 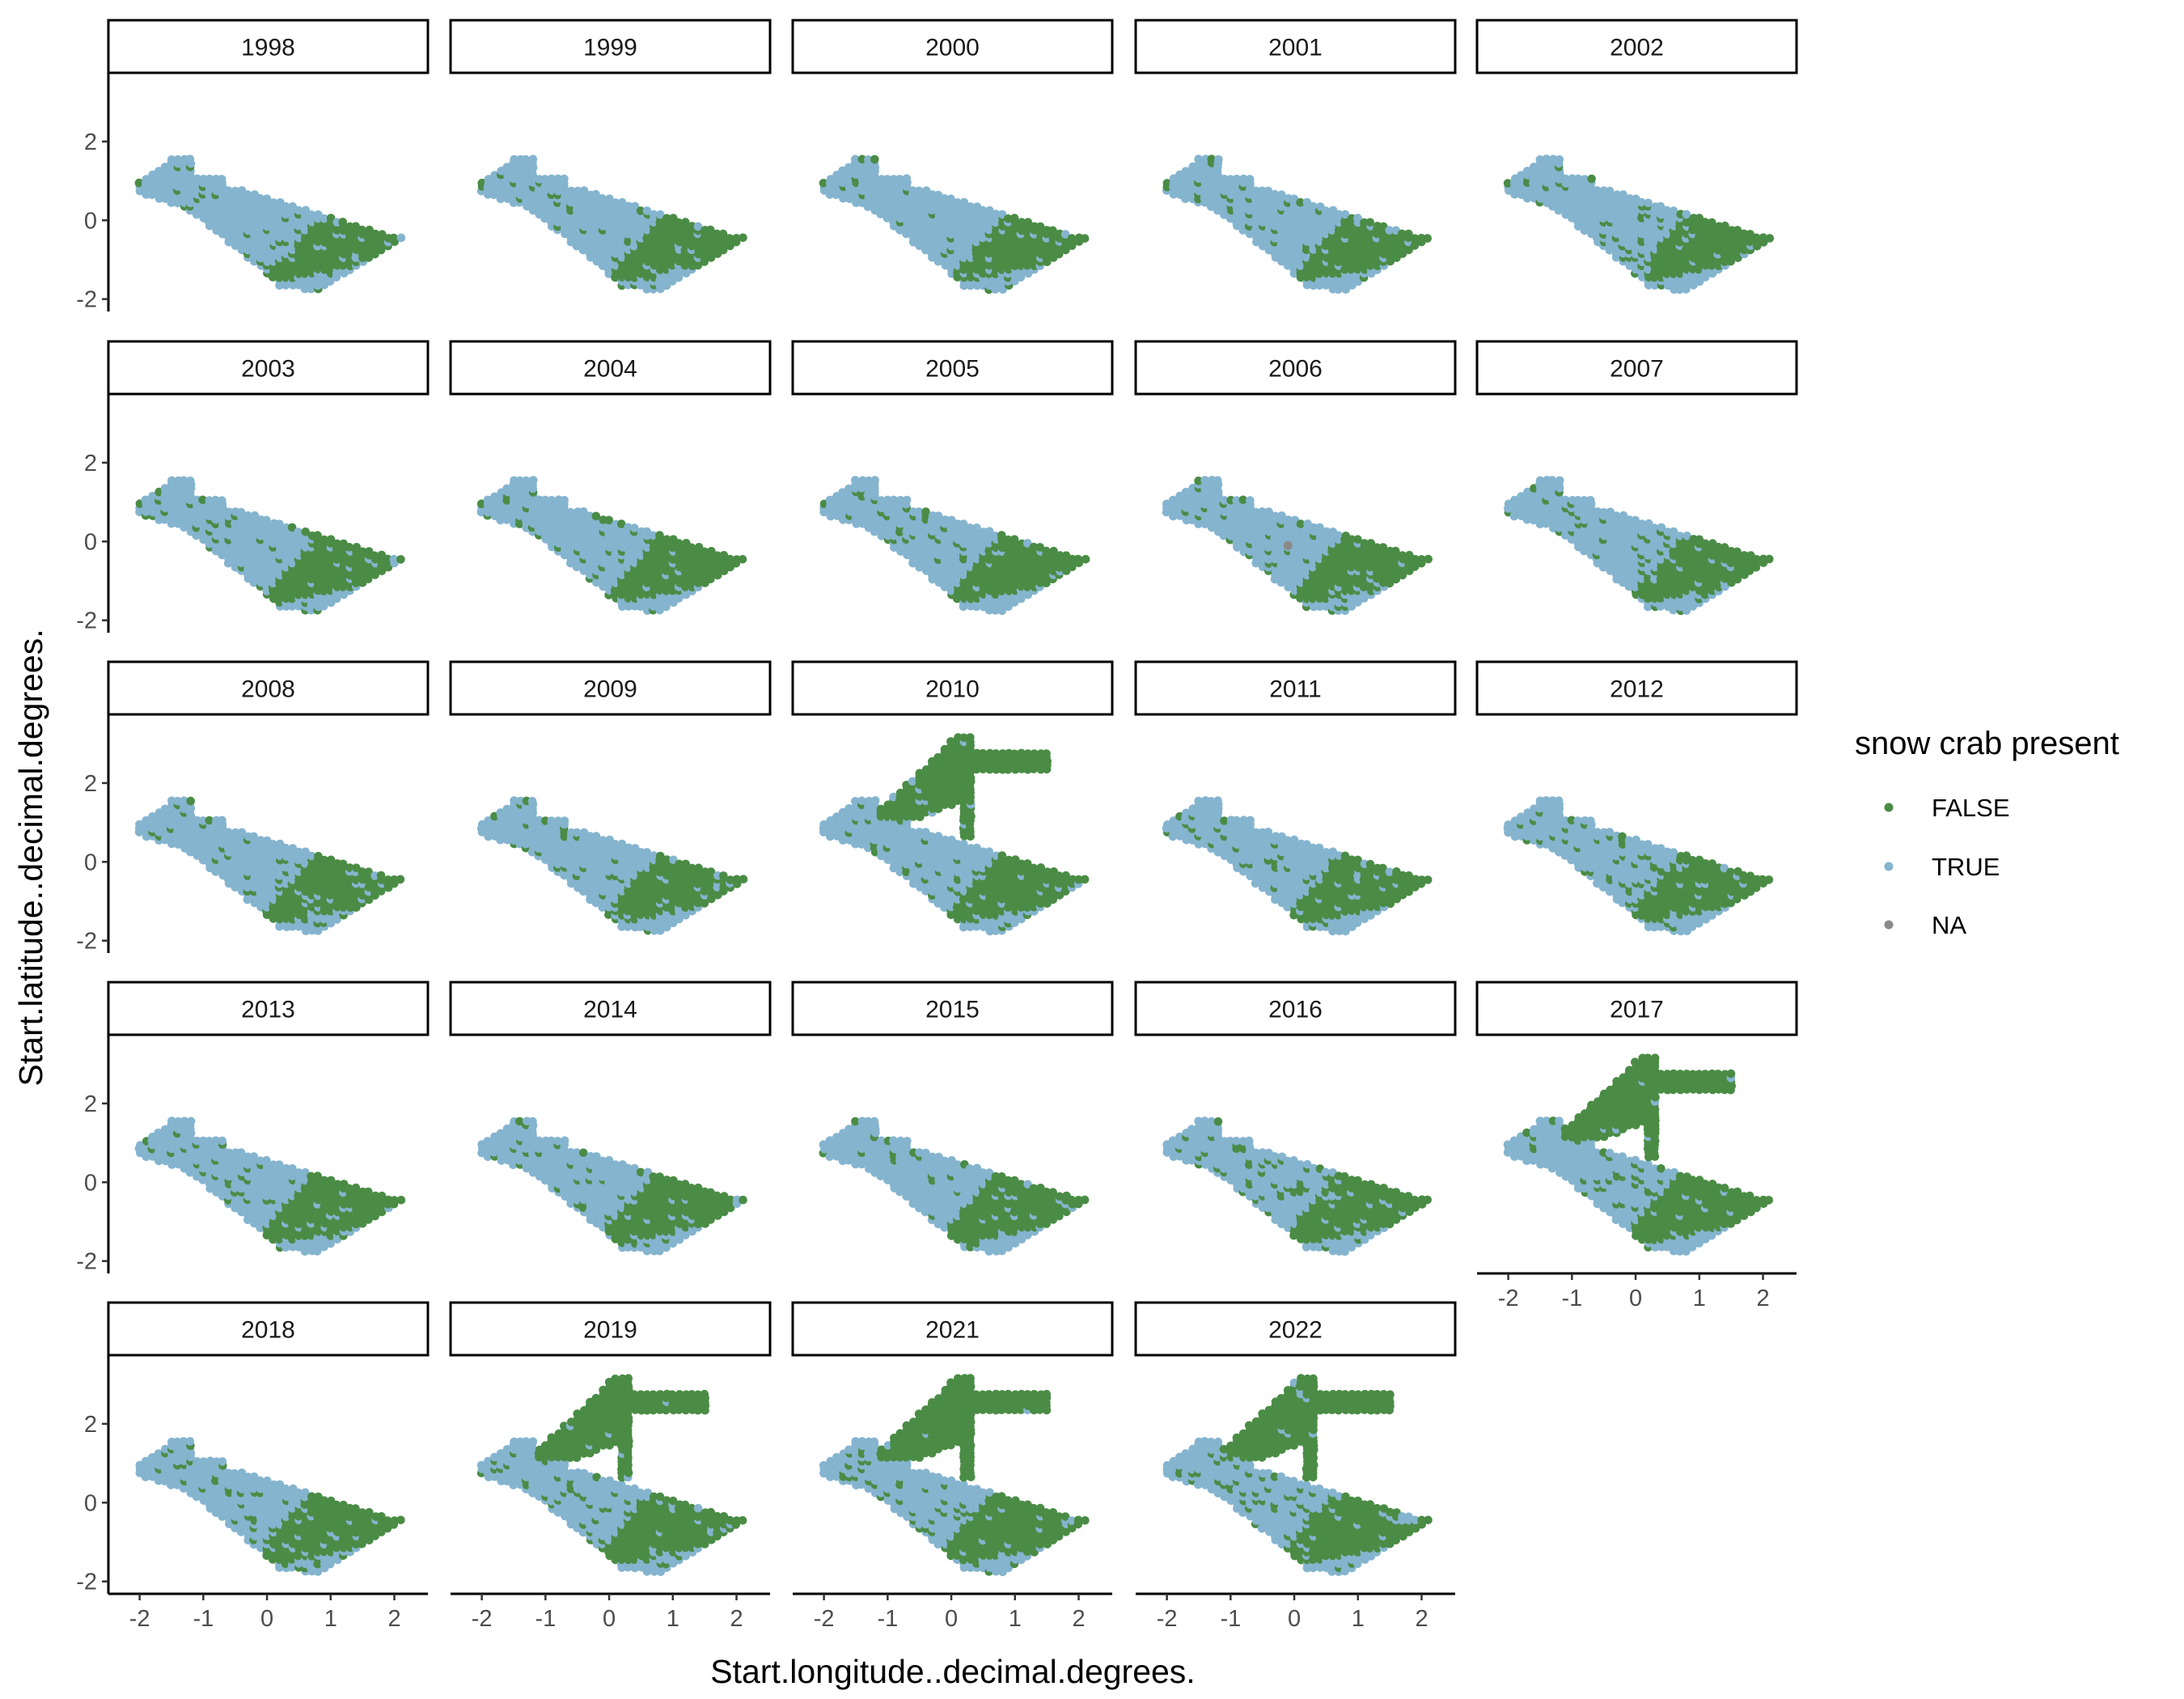 What do you see at coordinates (954, 546) in the screenshot?
I see `points-2005` at bounding box center [954, 546].